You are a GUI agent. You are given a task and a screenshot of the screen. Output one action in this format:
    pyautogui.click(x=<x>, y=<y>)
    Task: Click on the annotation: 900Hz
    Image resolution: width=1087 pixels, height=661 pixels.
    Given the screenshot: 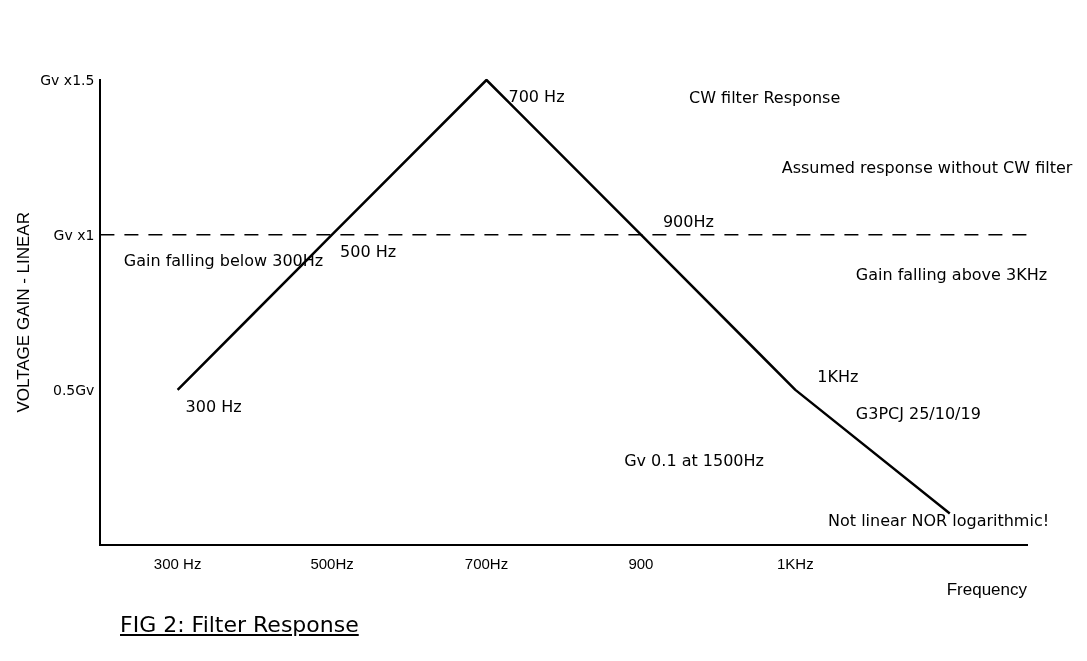 What is the action you would take?
    pyautogui.click(x=688, y=221)
    